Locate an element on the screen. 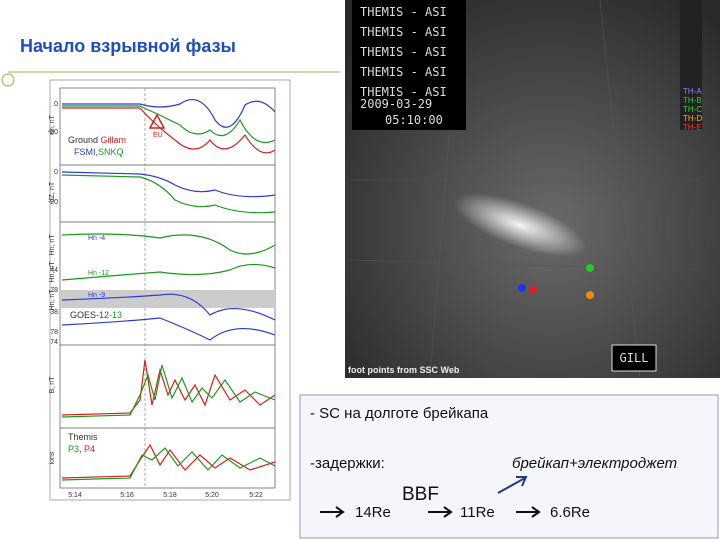 This screenshot has width=720, height=540. asi-date: 2009-03-29 is located at coordinates (396, 104).